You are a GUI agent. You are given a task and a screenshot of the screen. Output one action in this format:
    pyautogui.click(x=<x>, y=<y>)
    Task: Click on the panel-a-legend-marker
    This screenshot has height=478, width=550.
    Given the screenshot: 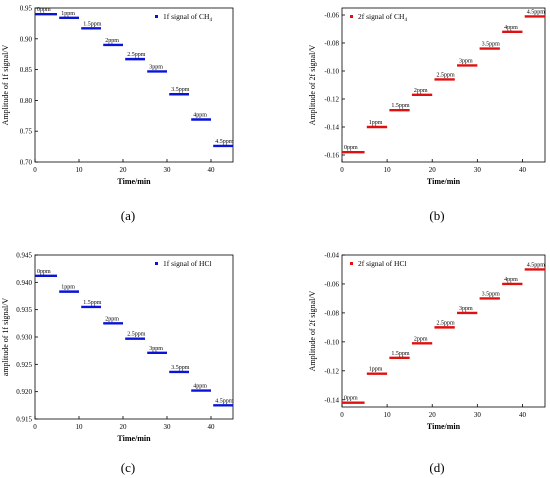 What is the action you would take?
    pyautogui.click(x=156, y=16)
    